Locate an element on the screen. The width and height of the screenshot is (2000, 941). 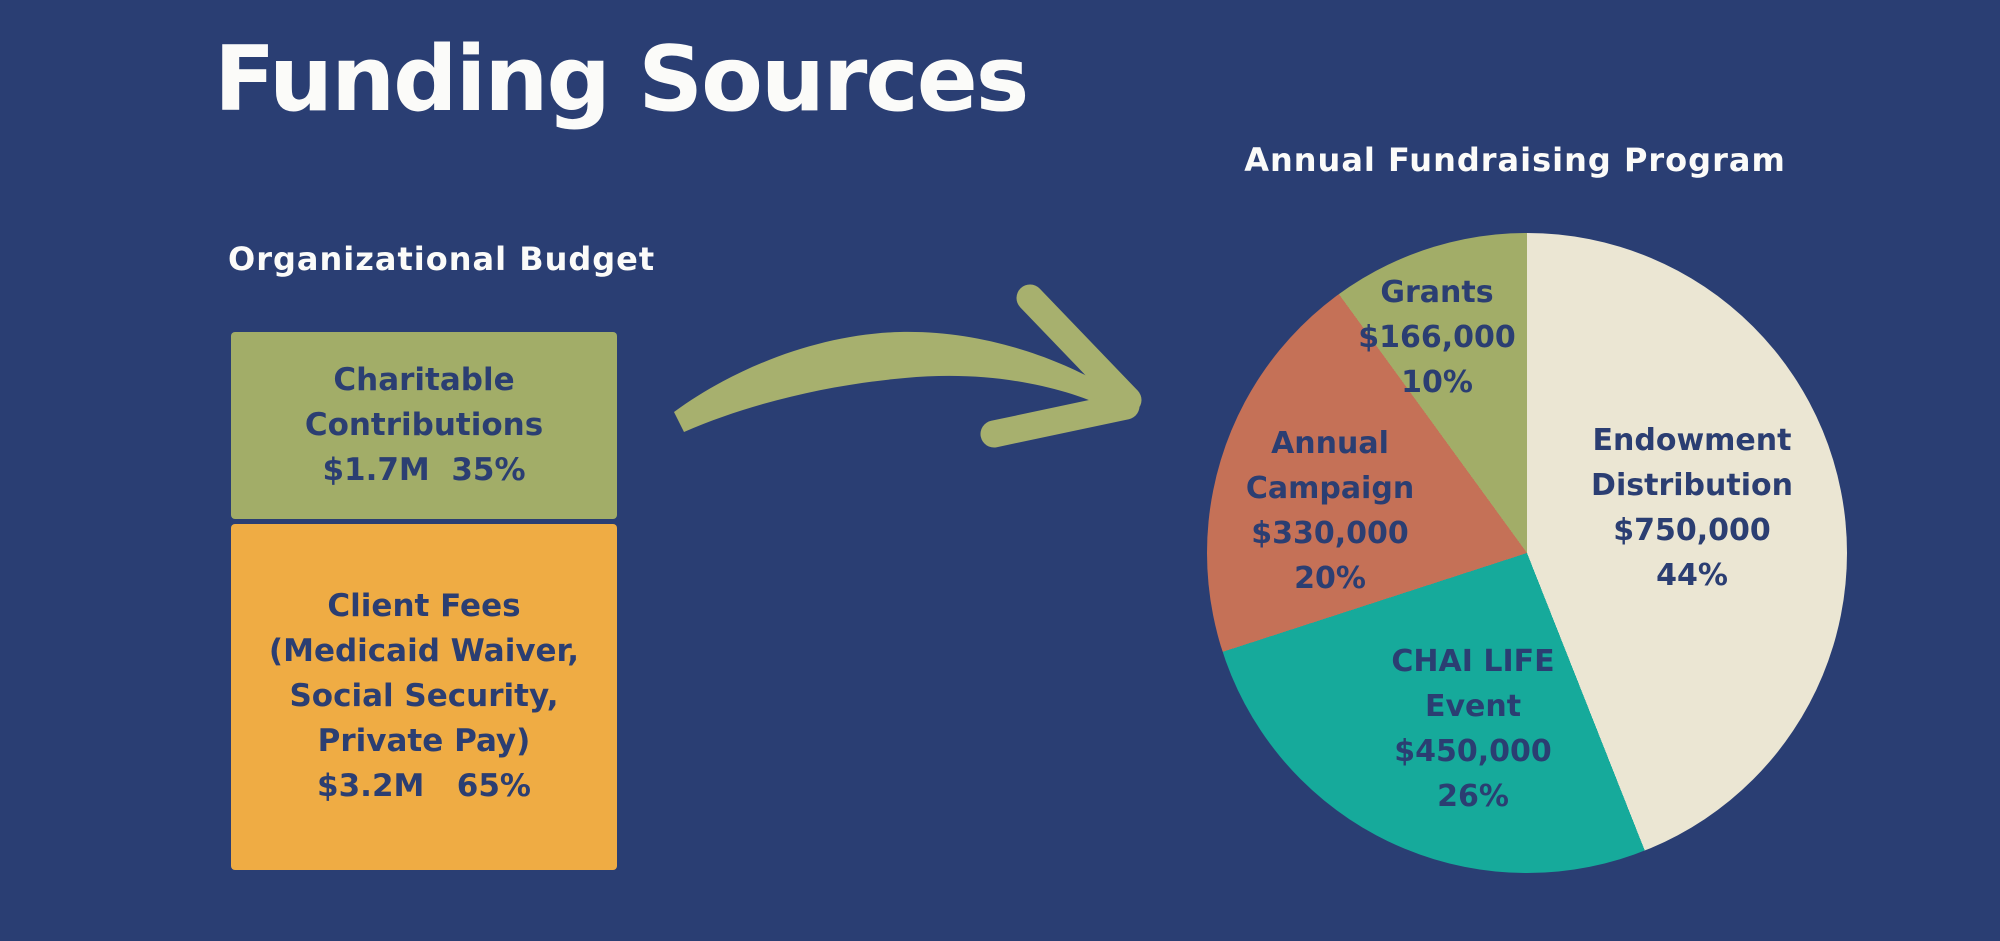
pie-slice-name: Campaign is located at coordinates (1330, 488).